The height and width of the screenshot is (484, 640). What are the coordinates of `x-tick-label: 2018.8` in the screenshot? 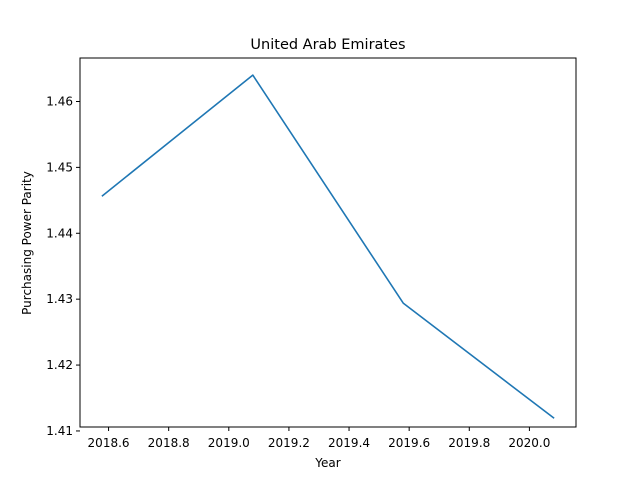 It's located at (169, 443).